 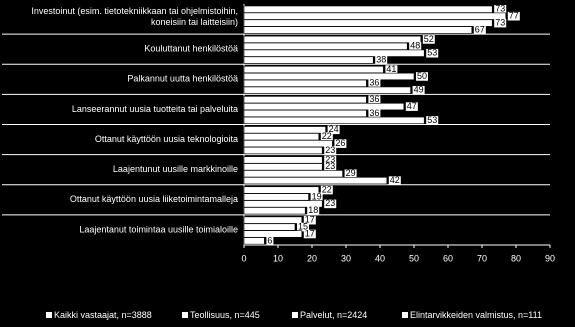 I want to click on value-label-group: 41, so click(x=391, y=69).